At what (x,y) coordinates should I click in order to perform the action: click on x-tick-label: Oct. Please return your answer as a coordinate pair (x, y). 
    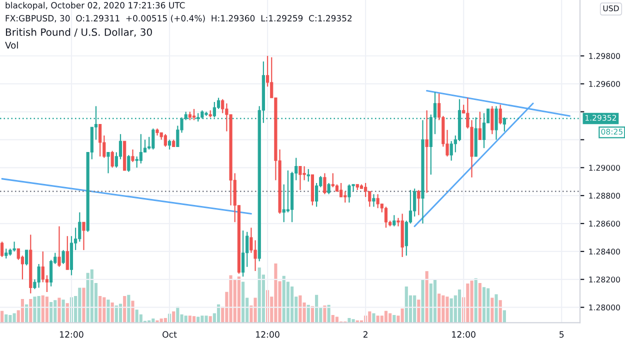
    Looking at the image, I should click on (169, 334).